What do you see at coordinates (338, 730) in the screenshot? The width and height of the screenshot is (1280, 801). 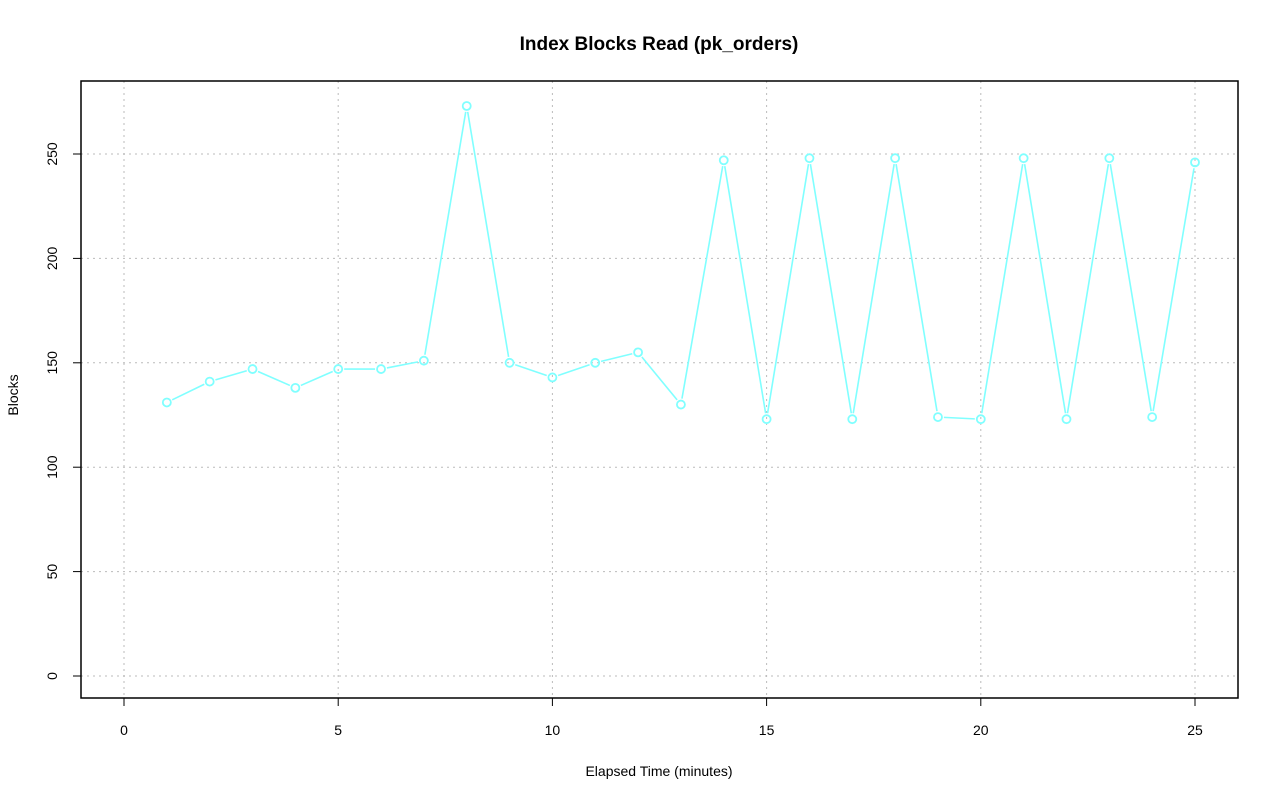 I see `x-tick-label: 5` at bounding box center [338, 730].